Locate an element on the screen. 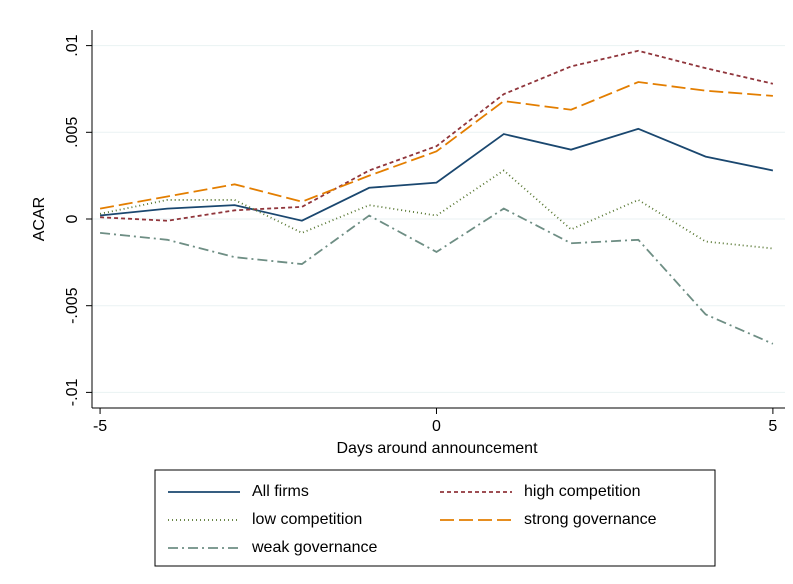 The height and width of the screenshot is (584, 793). legend-box is located at coordinates (435, 518).